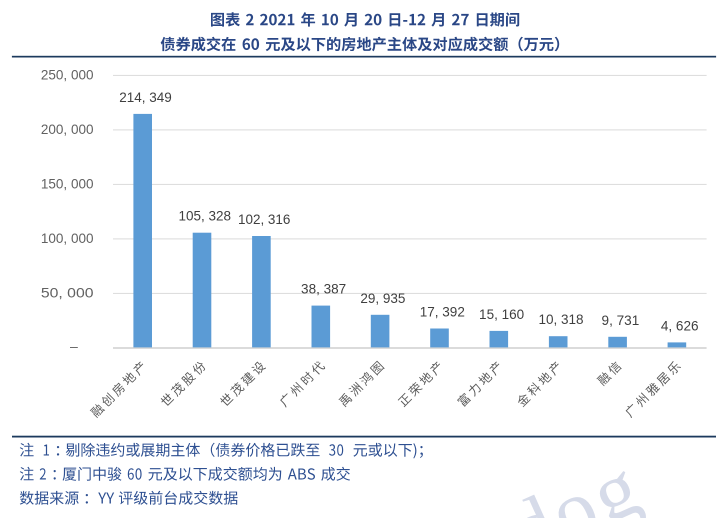  Describe the element at coordinates (264, 219) in the screenshot. I see `svg-text: 102, 316` at that location.